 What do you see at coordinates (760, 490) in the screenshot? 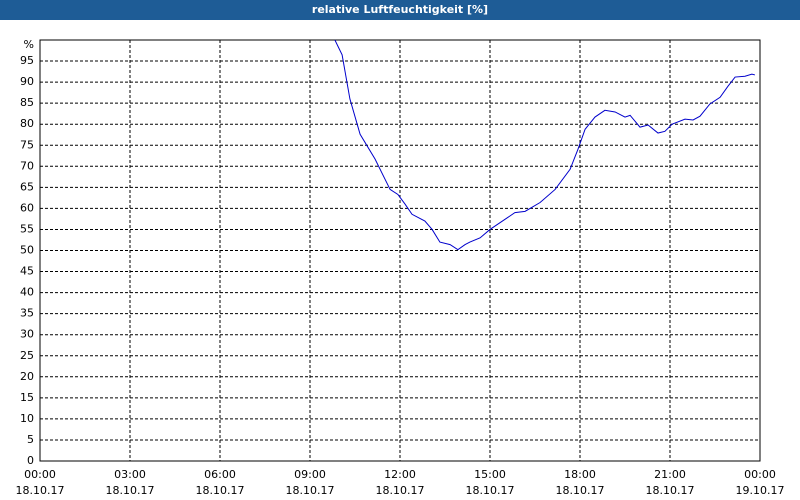
I see `x-tick-date: 19.10.17` at bounding box center [760, 490].